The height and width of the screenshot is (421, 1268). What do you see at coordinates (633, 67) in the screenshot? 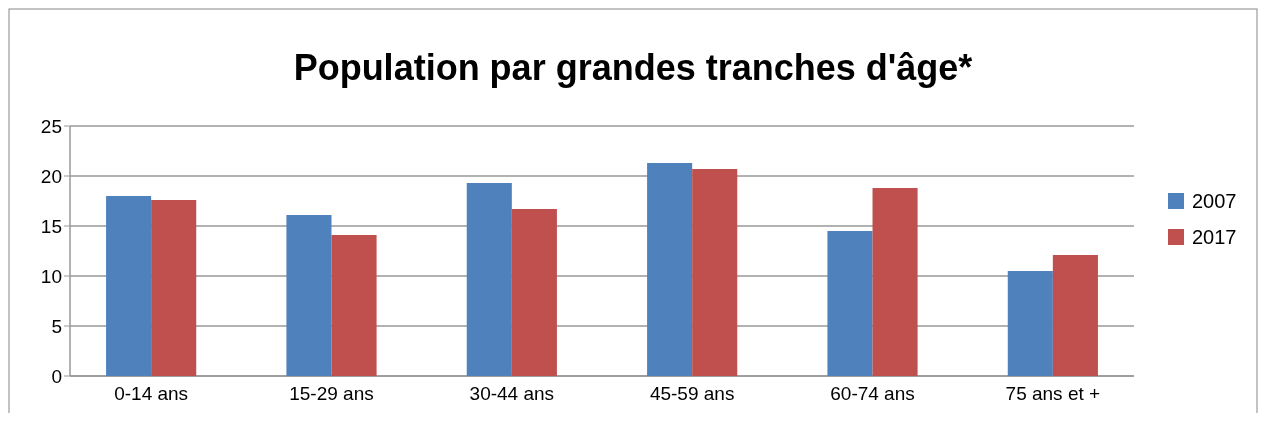
I see `chart-title: Population par grandes tranches d'âge*` at bounding box center [633, 67].